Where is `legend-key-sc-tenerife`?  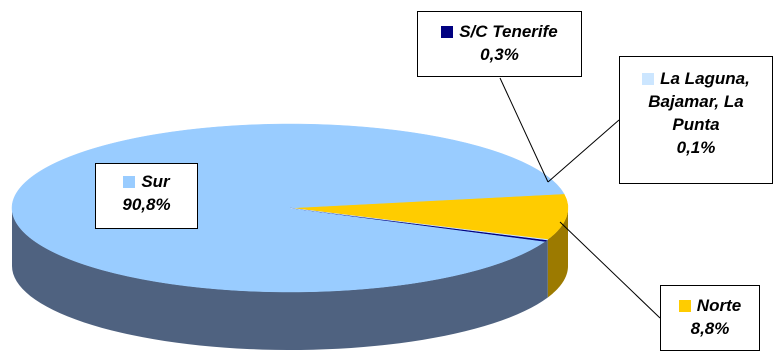 legend-key-sc-tenerife is located at coordinates (447, 32).